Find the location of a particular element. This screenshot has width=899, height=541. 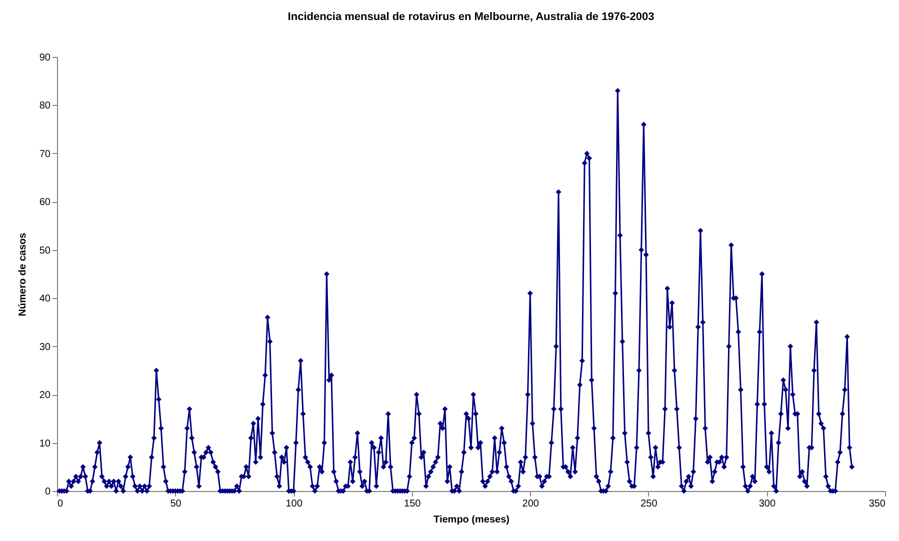

x-tick-label: 100 is located at coordinates (294, 504).